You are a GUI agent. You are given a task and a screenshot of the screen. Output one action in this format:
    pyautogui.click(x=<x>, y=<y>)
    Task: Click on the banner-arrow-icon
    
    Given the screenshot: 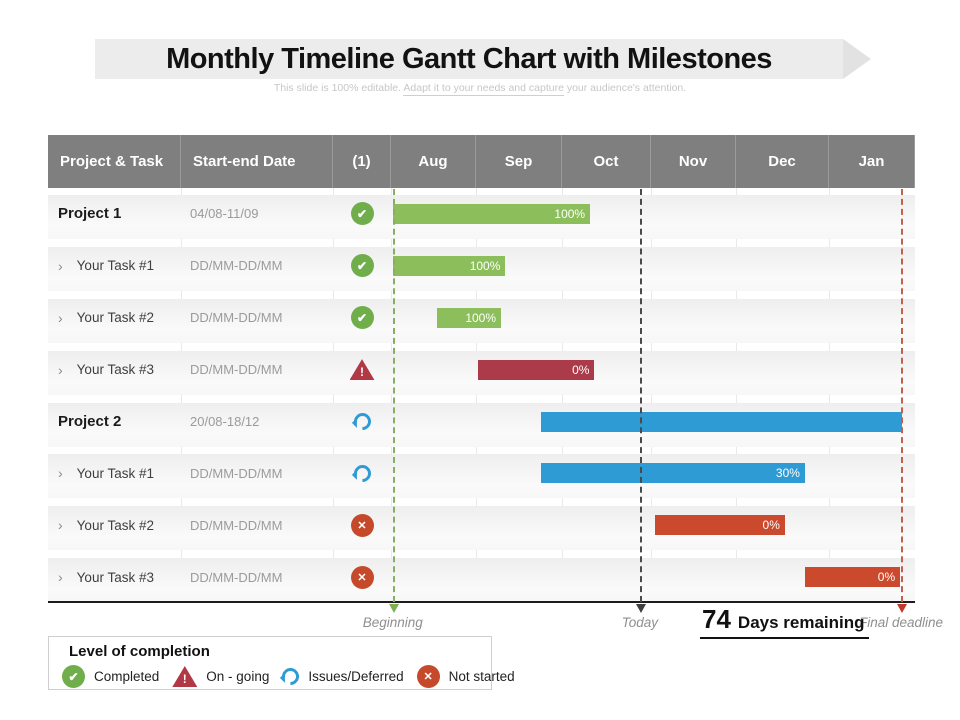 What is the action you would take?
    pyautogui.click(x=857, y=59)
    